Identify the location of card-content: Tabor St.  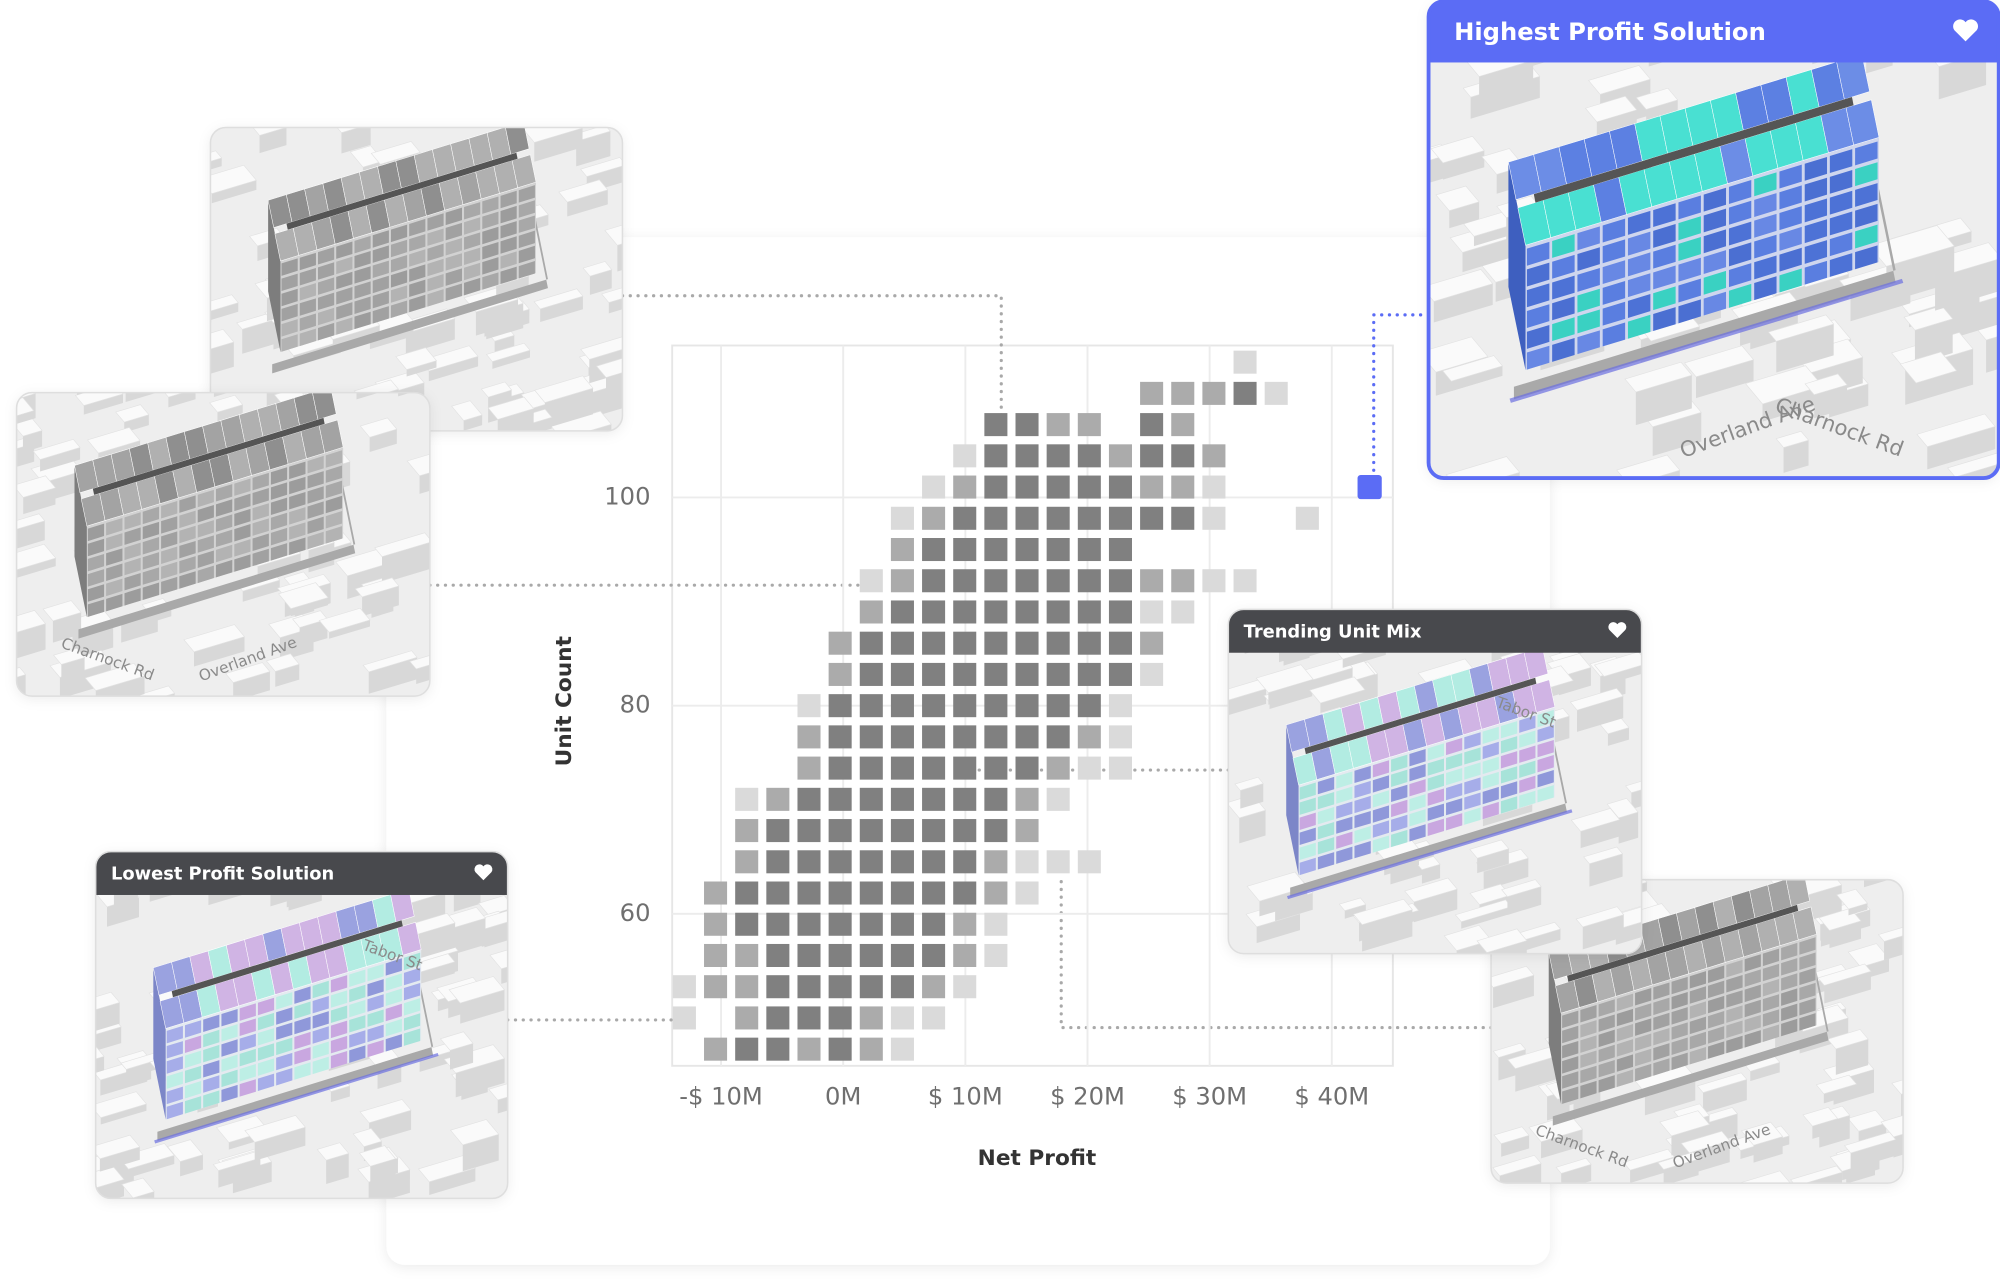
(301, 1025).